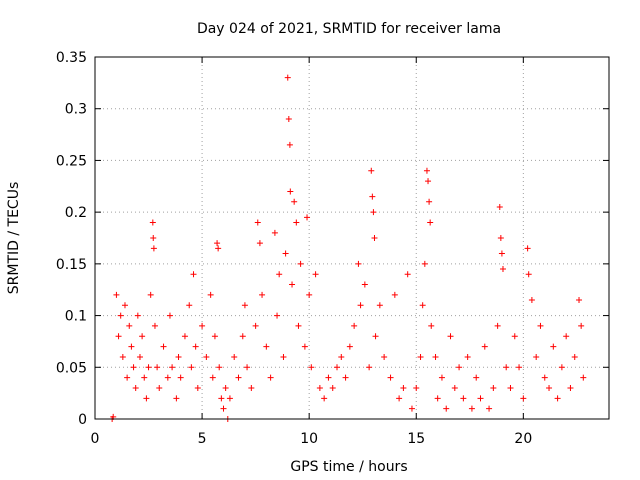 This screenshot has height=480, width=640. I want to click on x-tick-label: 20, so click(523, 439).